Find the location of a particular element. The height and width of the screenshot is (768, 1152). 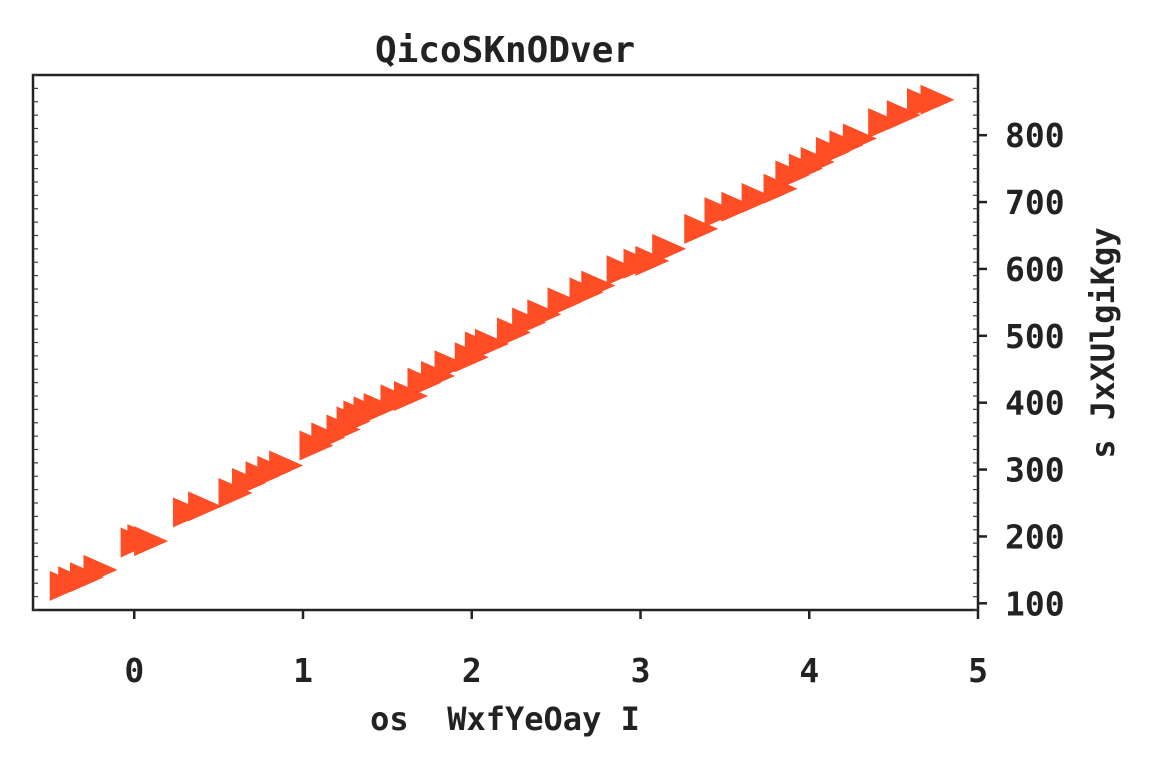

x-tick-label: 2 is located at coordinates (472, 670).